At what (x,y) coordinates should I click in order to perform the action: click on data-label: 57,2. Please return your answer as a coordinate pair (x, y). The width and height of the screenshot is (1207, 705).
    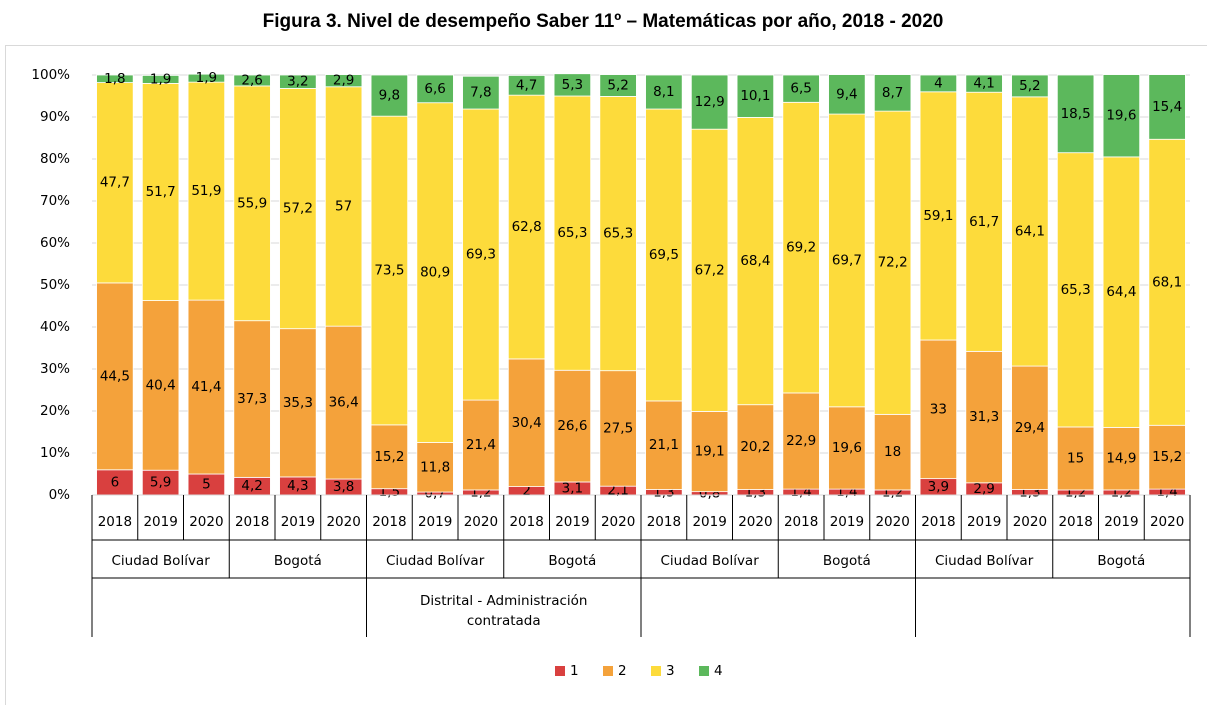
    Looking at the image, I should click on (298, 209).